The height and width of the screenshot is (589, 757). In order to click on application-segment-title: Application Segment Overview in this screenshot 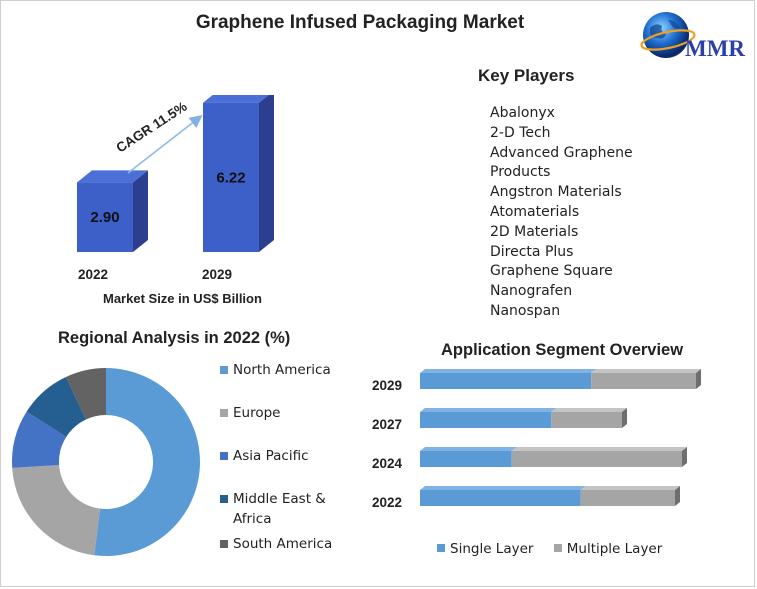, I will do `click(562, 350)`.